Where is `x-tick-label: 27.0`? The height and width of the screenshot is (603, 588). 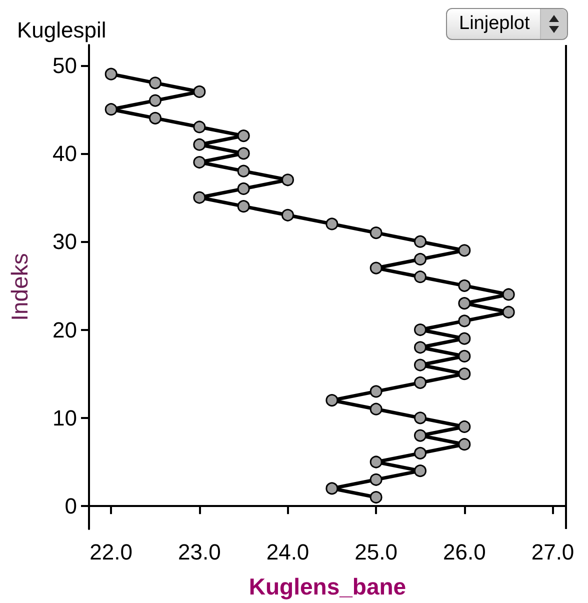
x-tick-label: 27.0 is located at coordinates (552, 552).